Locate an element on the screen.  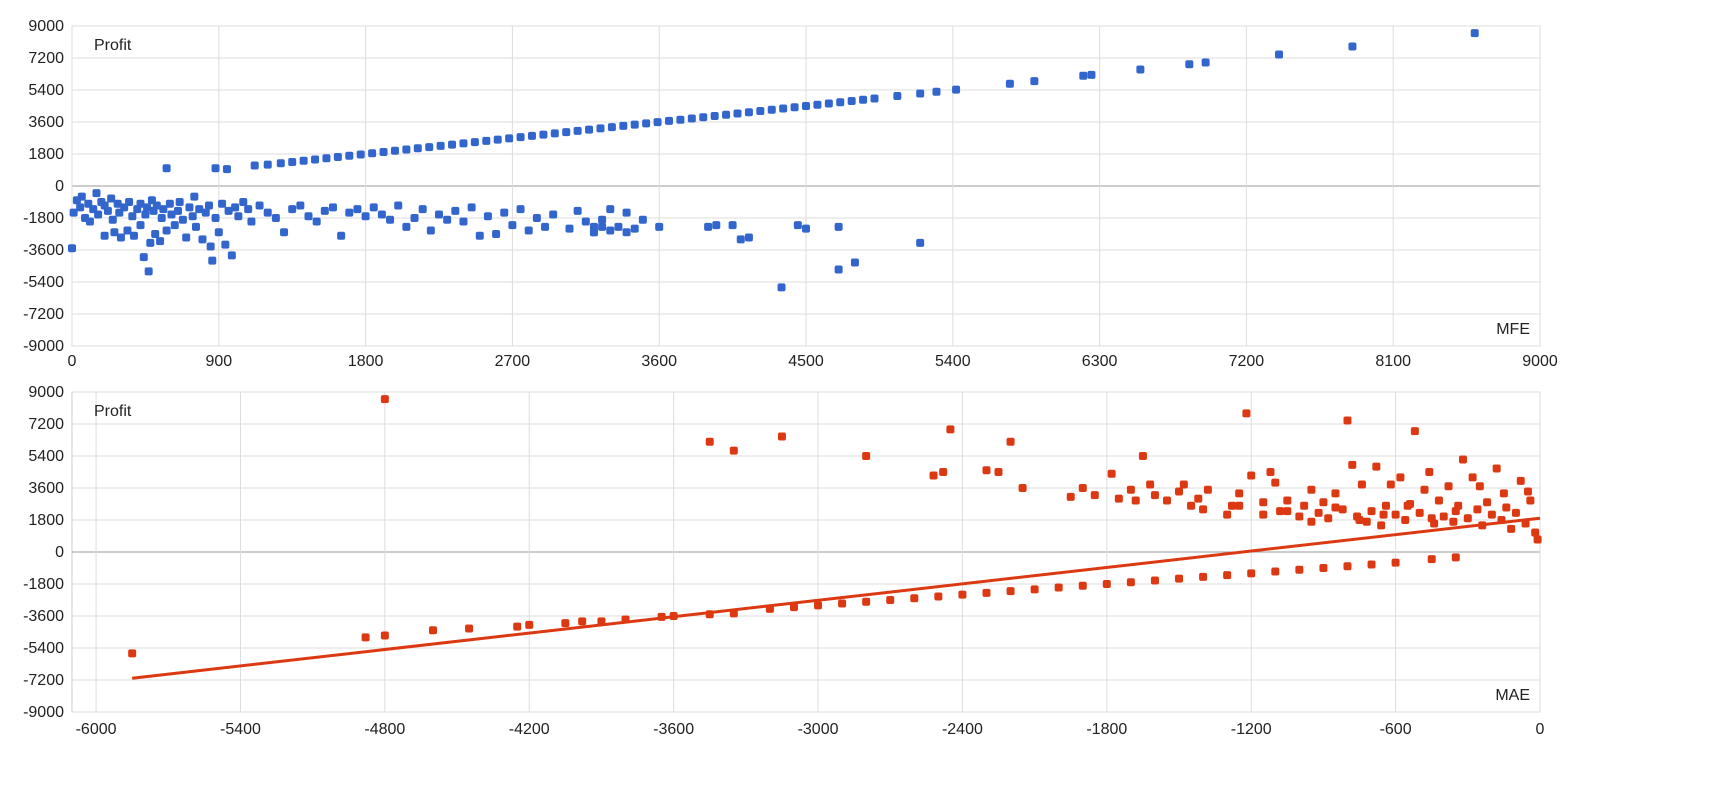
y-tick-label: 9000 is located at coordinates (46, 392).